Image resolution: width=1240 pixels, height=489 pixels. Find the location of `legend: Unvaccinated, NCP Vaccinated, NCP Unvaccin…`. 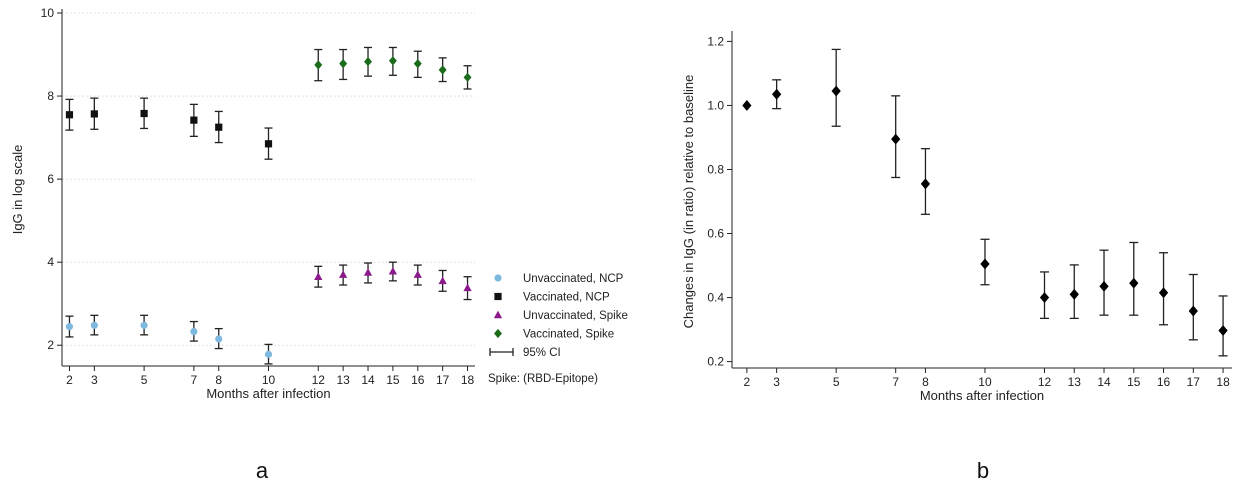

legend: Unvaccinated, NCP Vaccinated, NCP Unvaccin… is located at coordinates (558, 329).